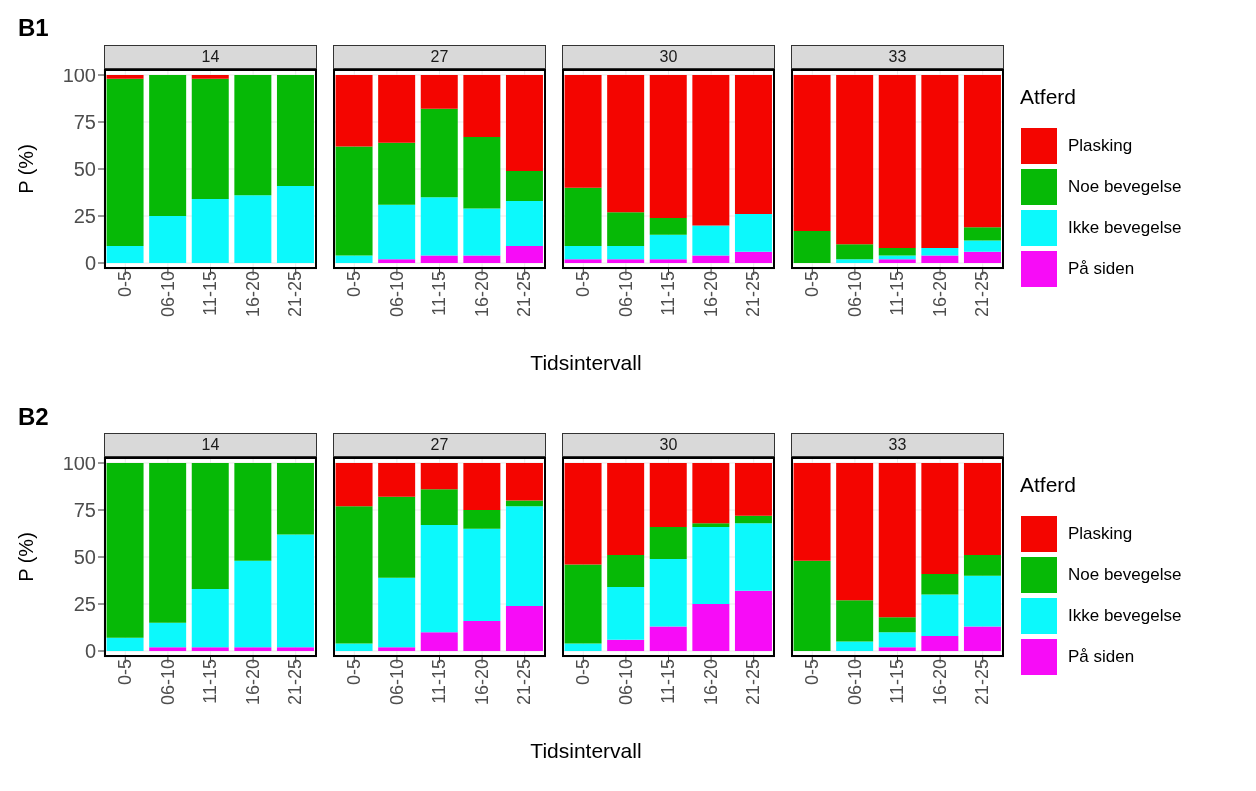  Describe the element at coordinates (897, 445) in the screenshot. I see `chart-title: 33` at that location.